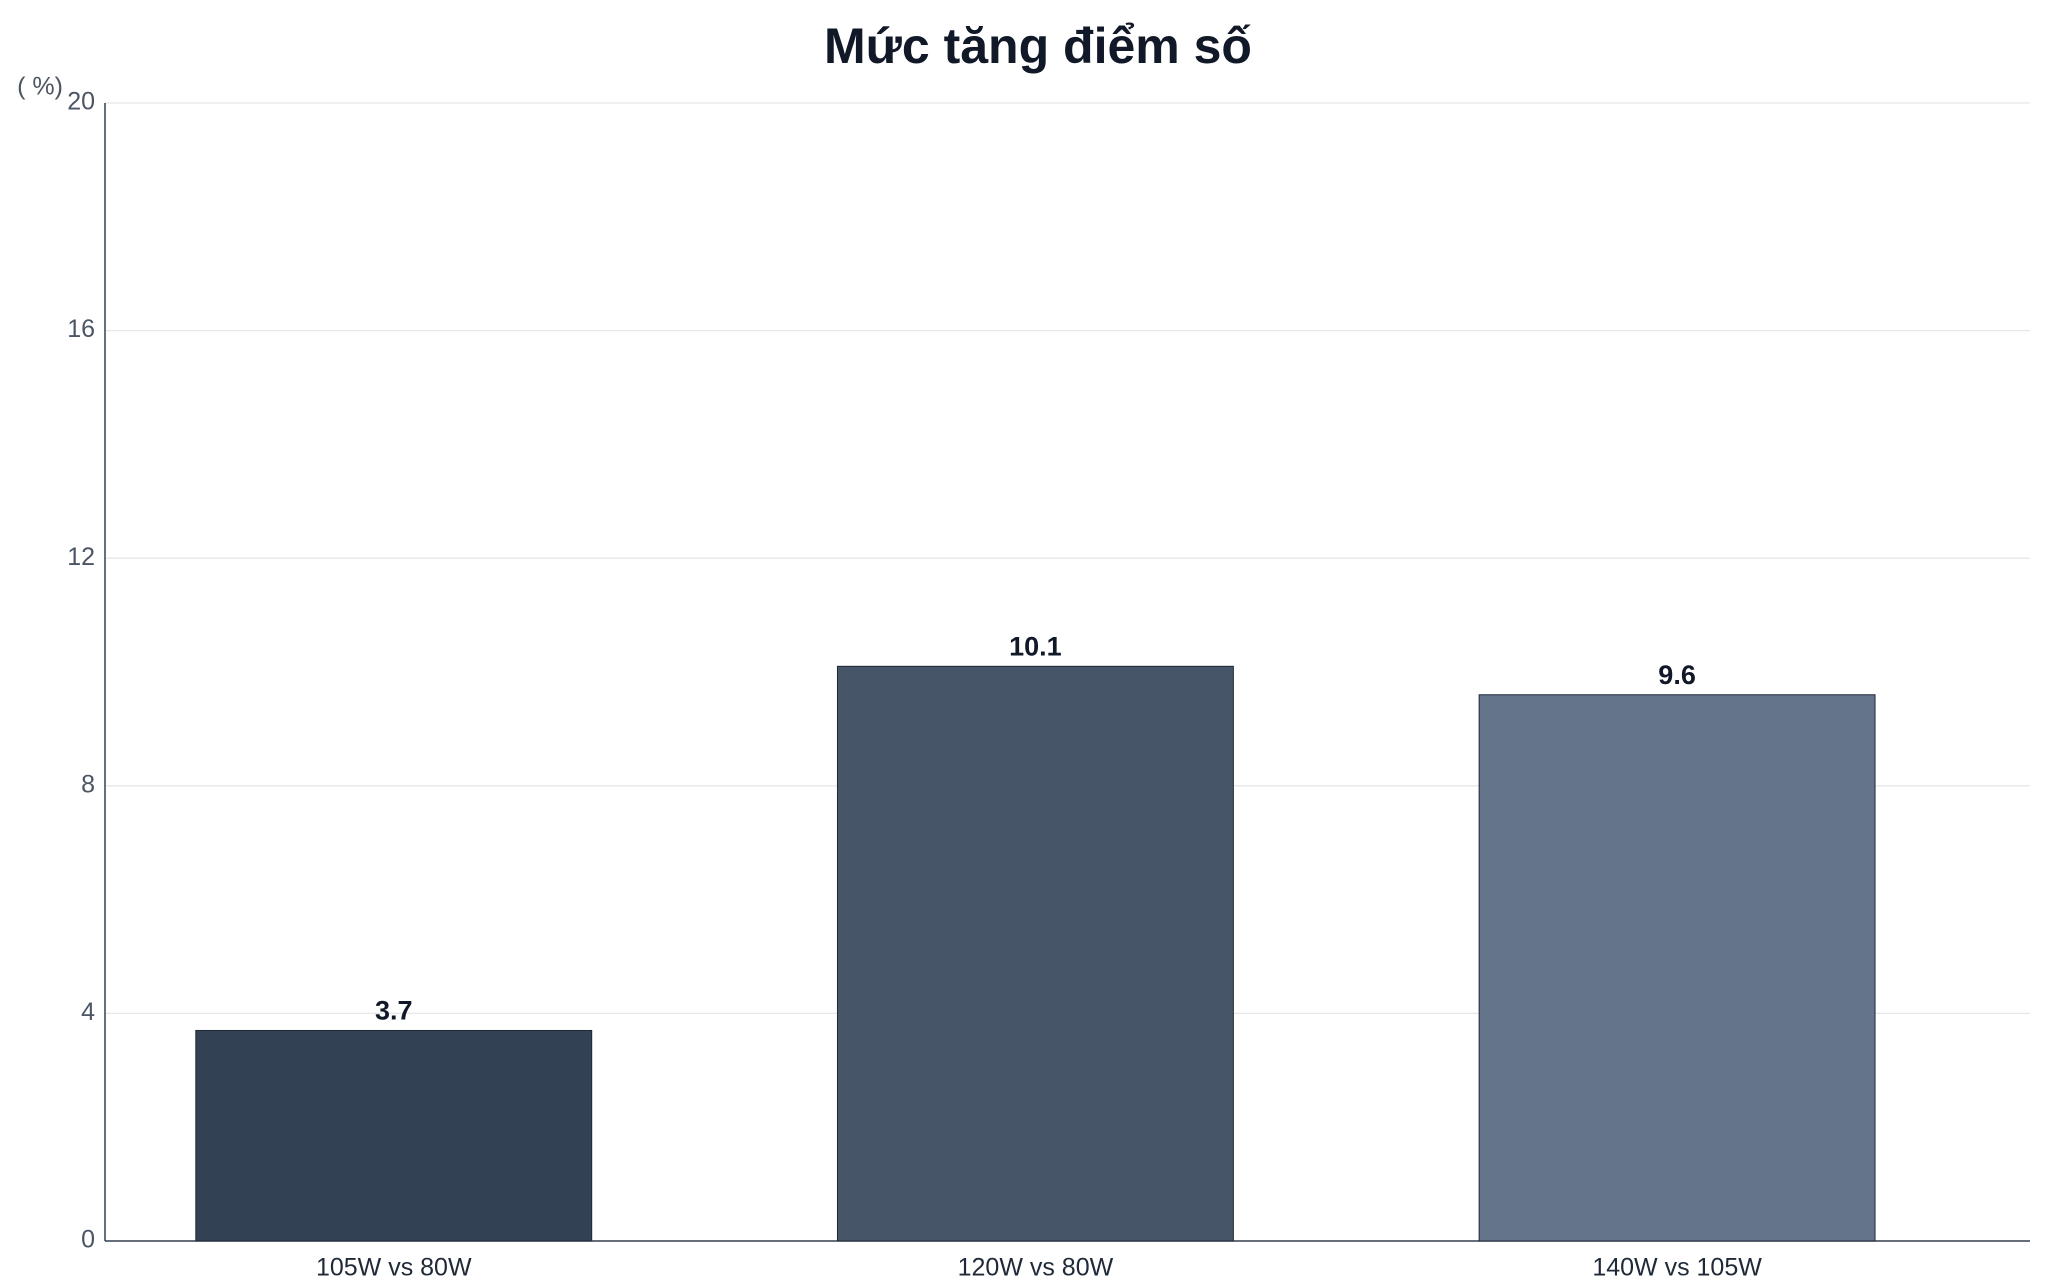  What do you see at coordinates (88, 1012) in the screenshot?
I see `y-tick-label: 4` at bounding box center [88, 1012].